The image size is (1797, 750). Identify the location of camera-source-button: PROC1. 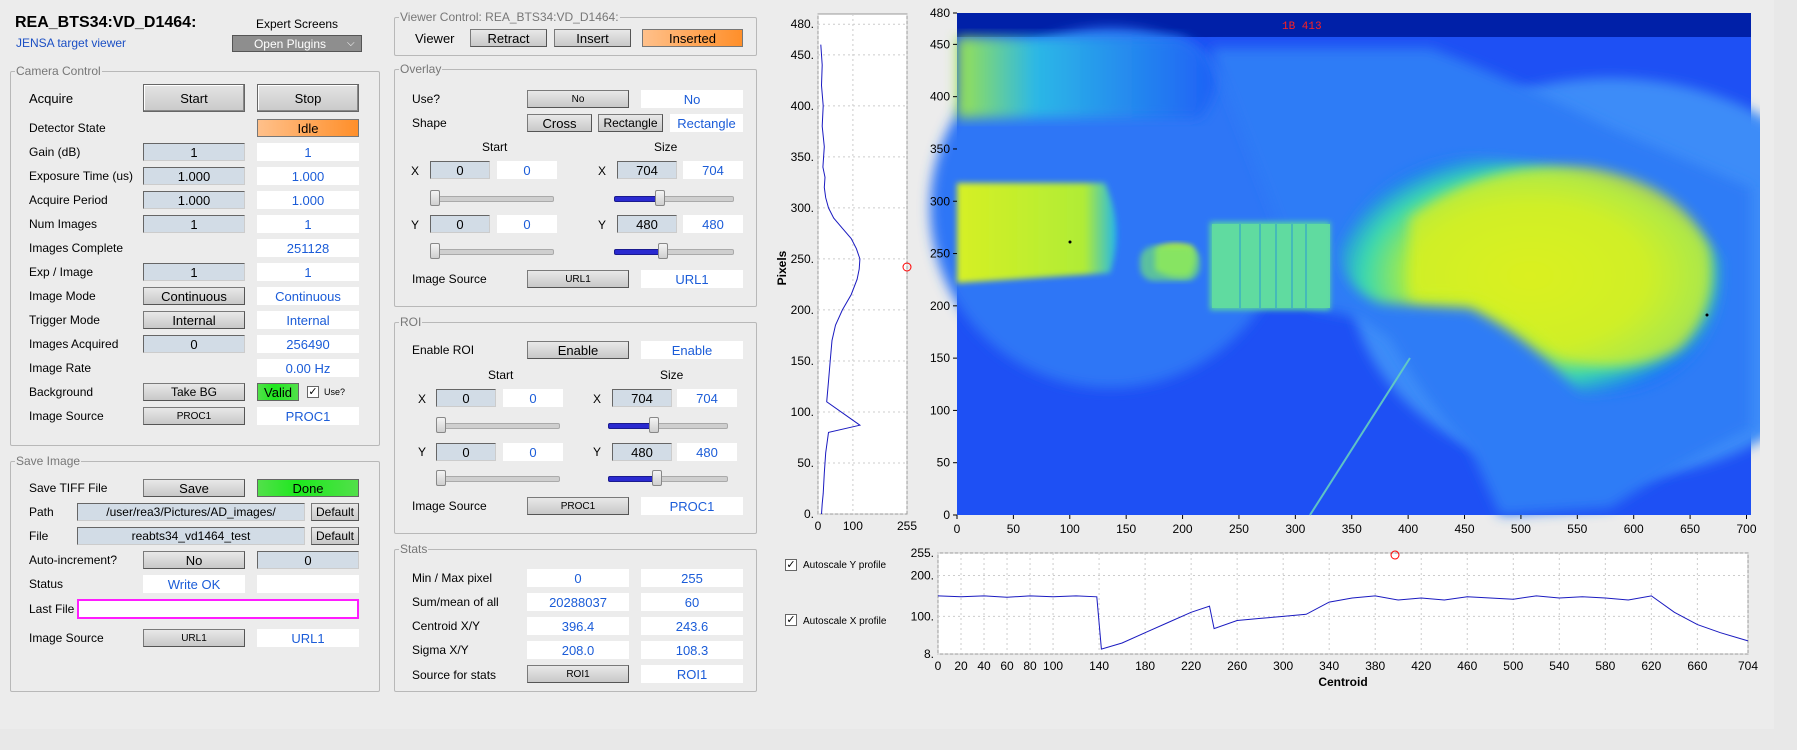
(194, 416).